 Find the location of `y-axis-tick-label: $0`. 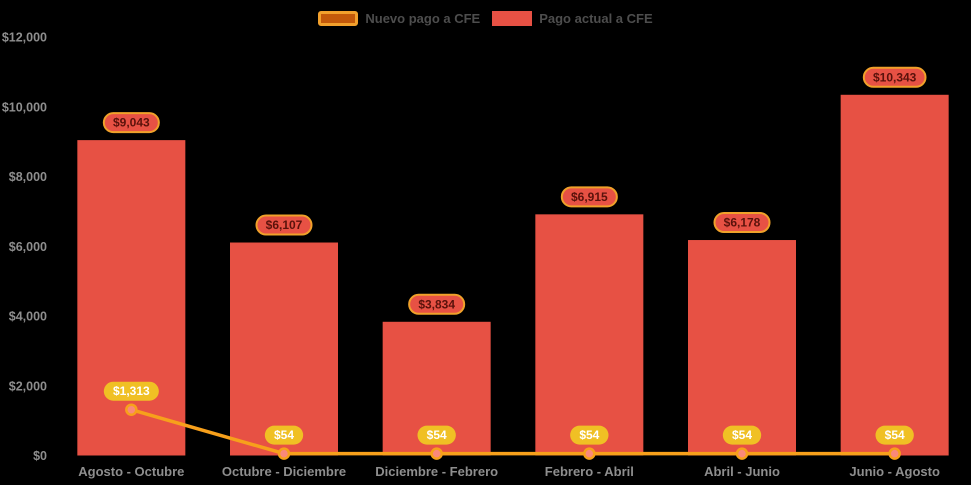

y-axis-tick-label: $0 is located at coordinates (40, 456).